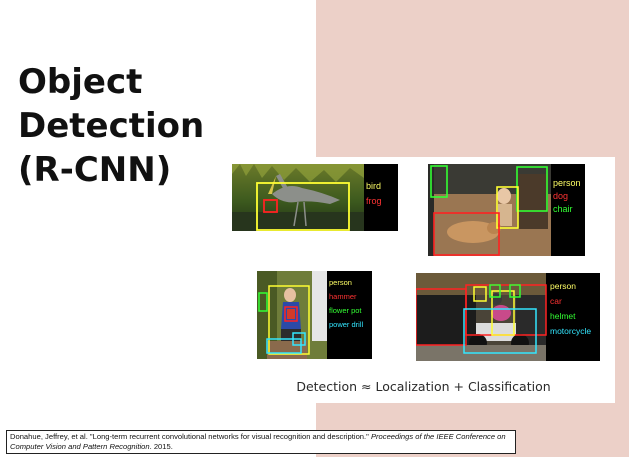 This screenshot has height=457, width=629. What do you see at coordinates (161, 446) in the screenshot?
I see `citation-year: . 2015.` at bounding box center [161, 446].